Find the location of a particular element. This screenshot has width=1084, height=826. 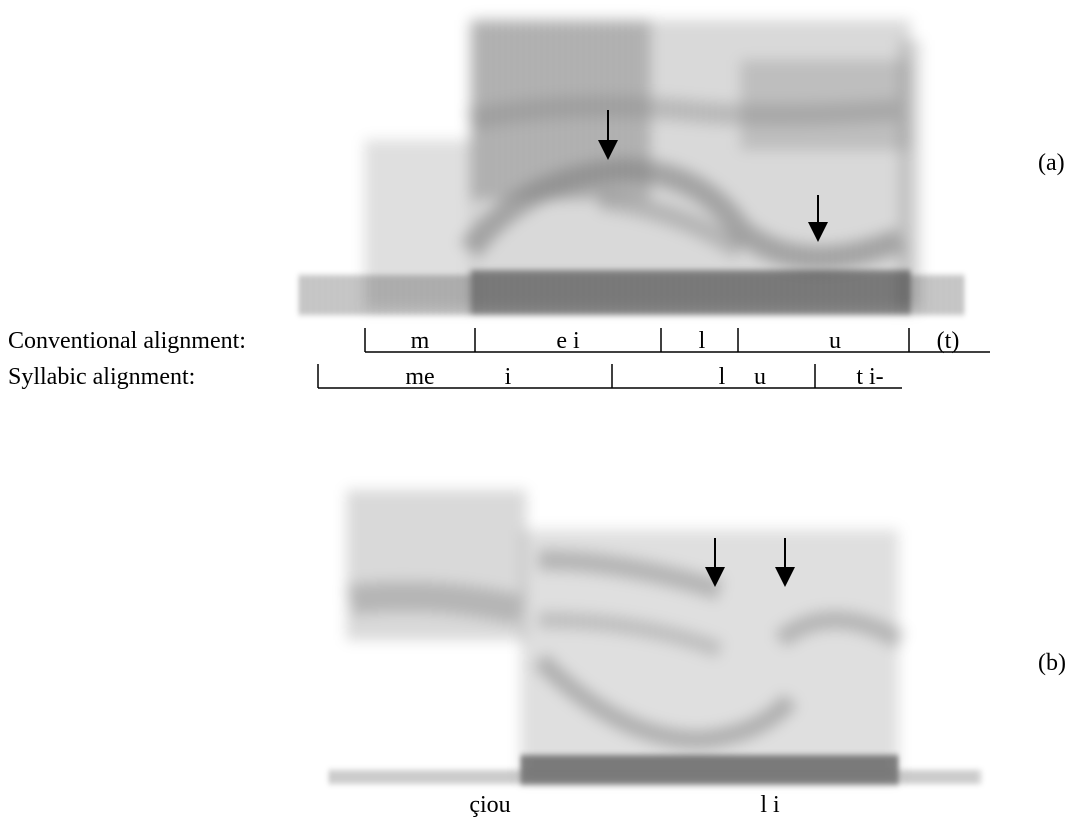

segment: (t) is located at coordinates (948, 341).